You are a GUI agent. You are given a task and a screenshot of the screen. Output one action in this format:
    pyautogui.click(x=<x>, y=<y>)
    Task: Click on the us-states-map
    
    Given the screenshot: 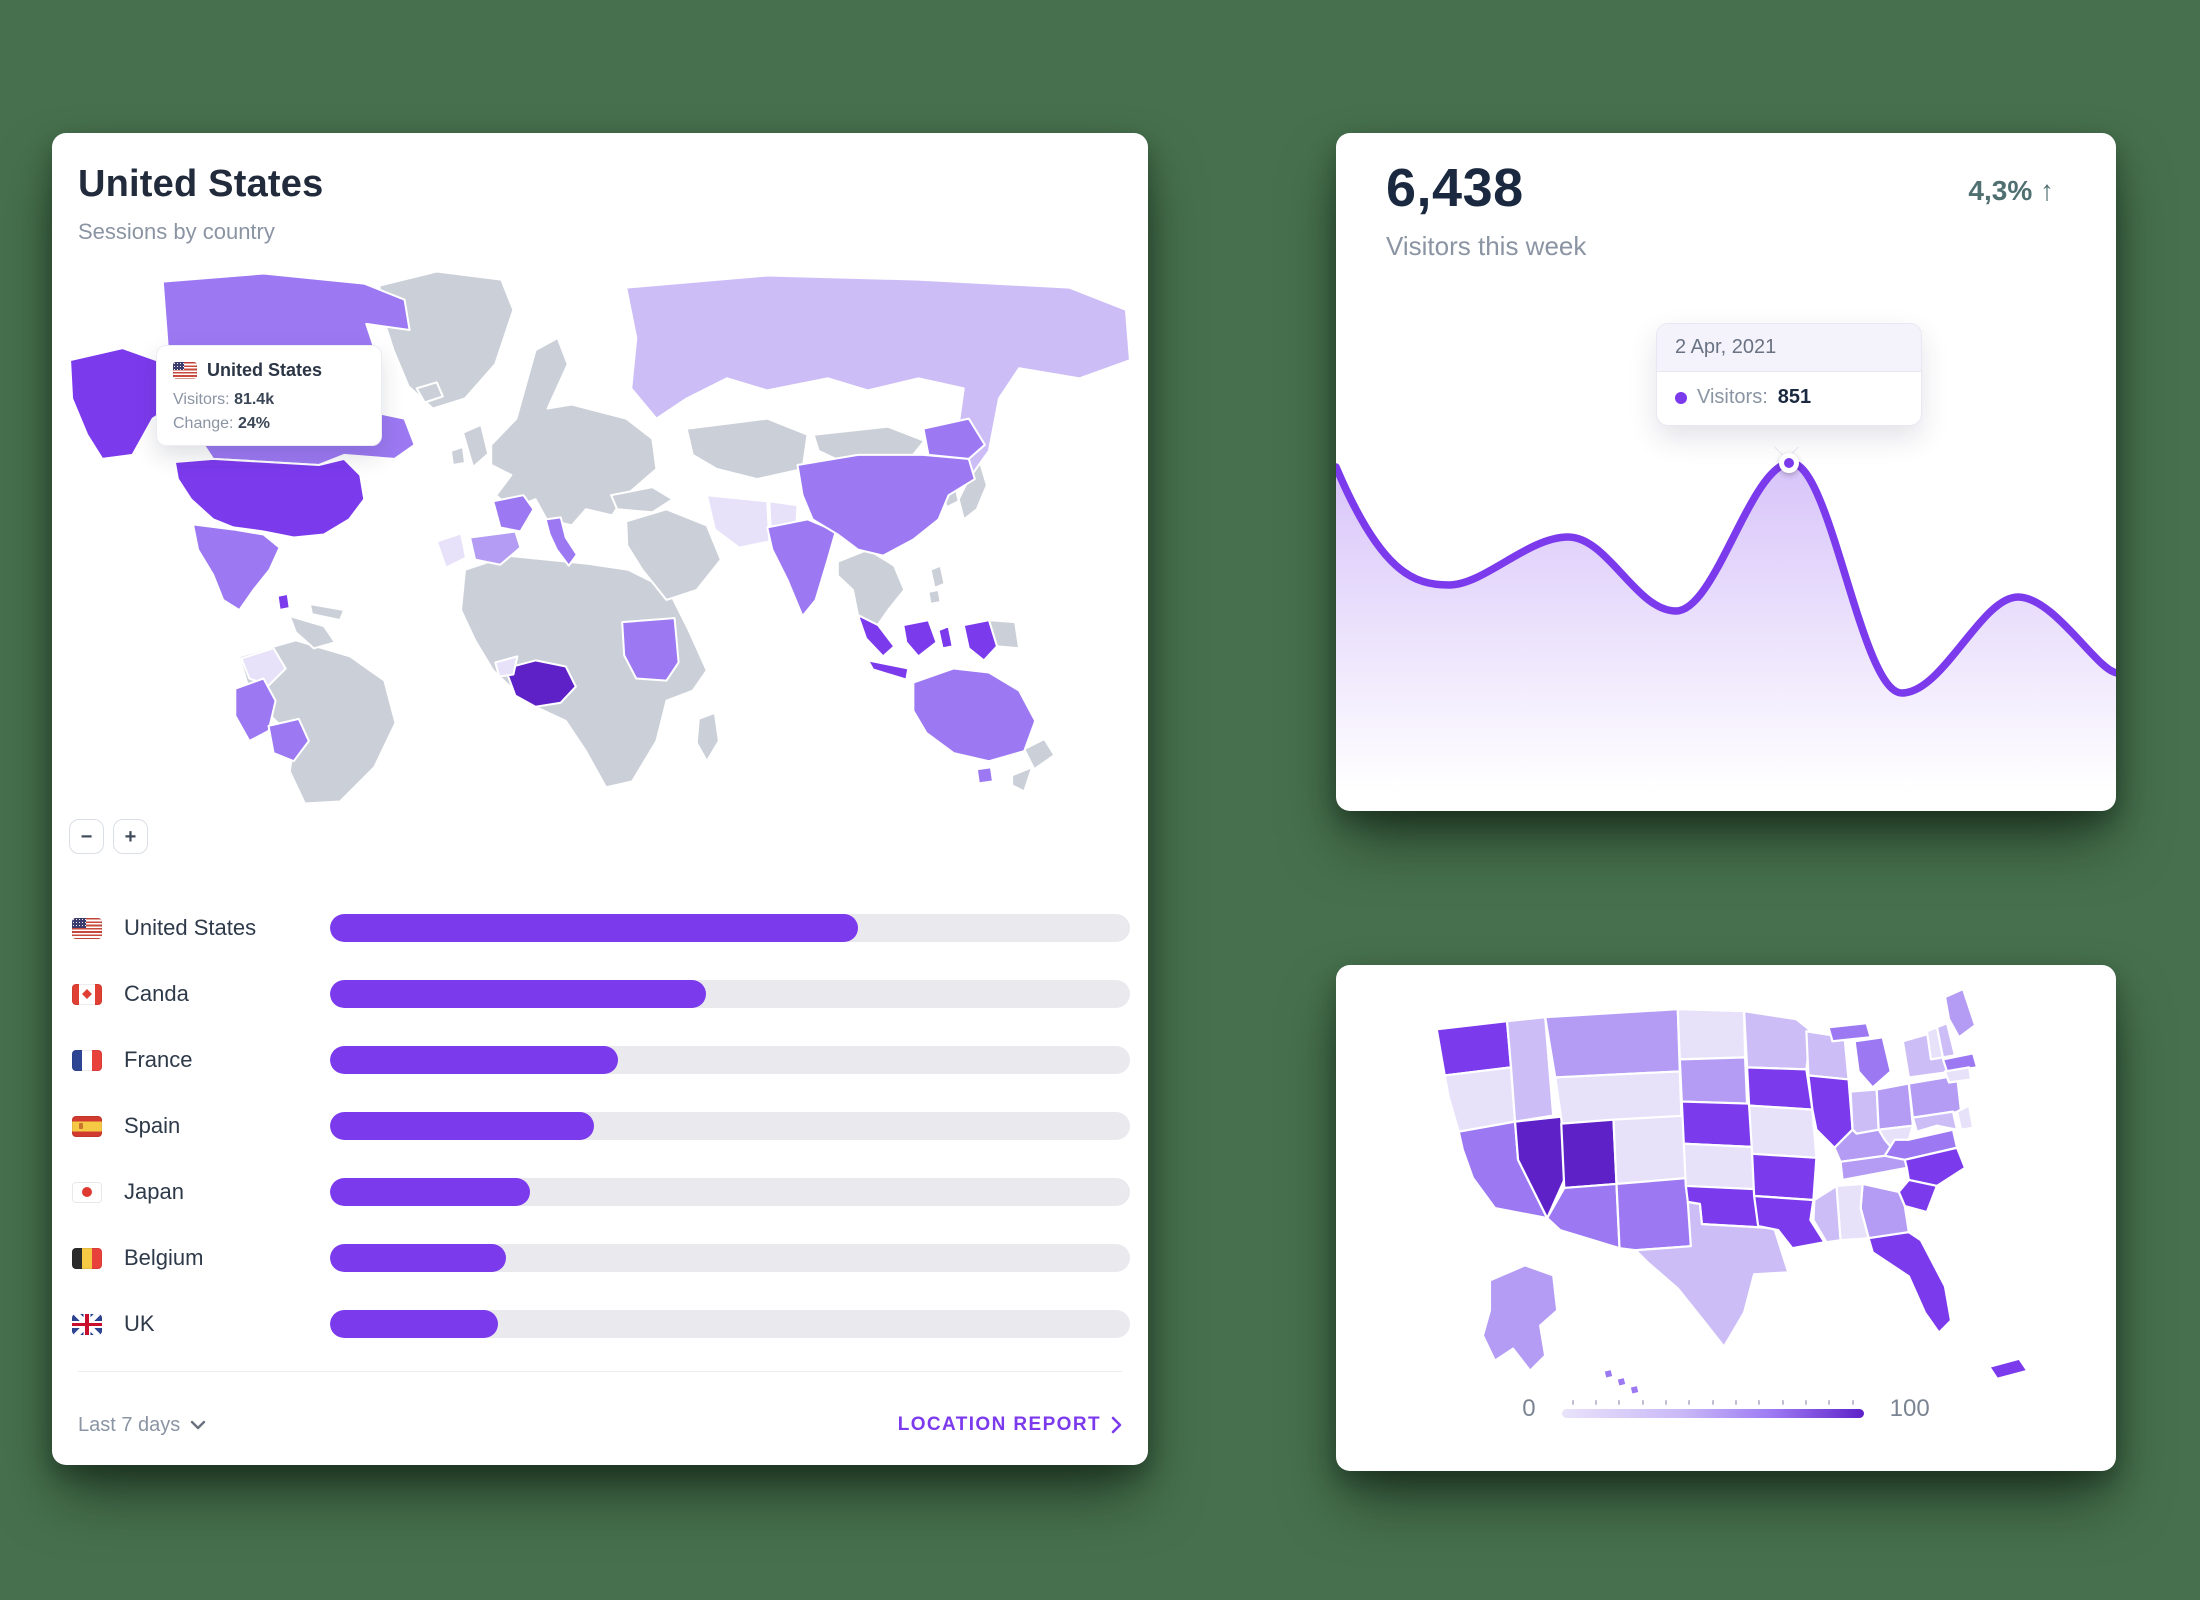 What is the action you would take?
    pyautogui.click(x=1726, y=1200)
    